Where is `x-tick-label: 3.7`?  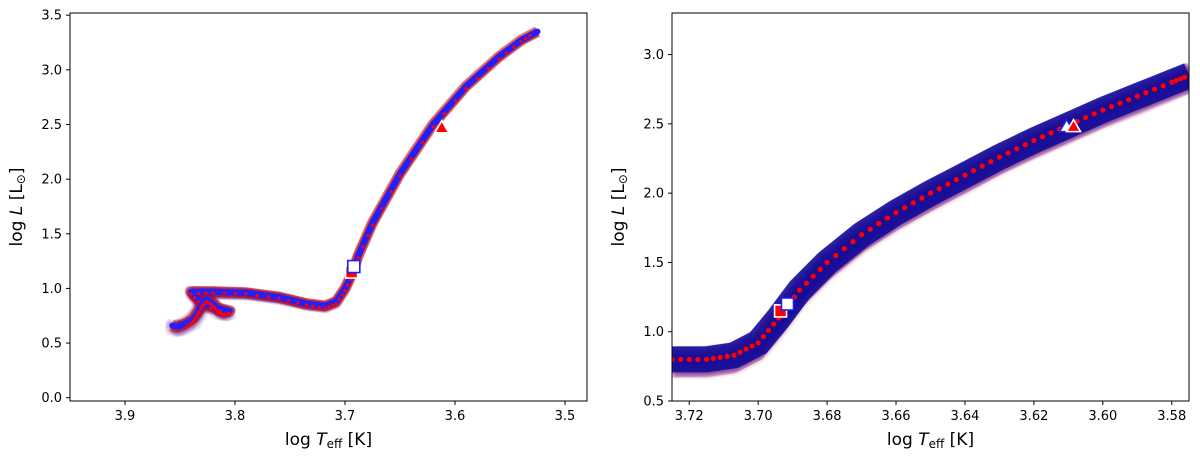 x-tick-label: 3.7 is located at coordinates (345, 416).